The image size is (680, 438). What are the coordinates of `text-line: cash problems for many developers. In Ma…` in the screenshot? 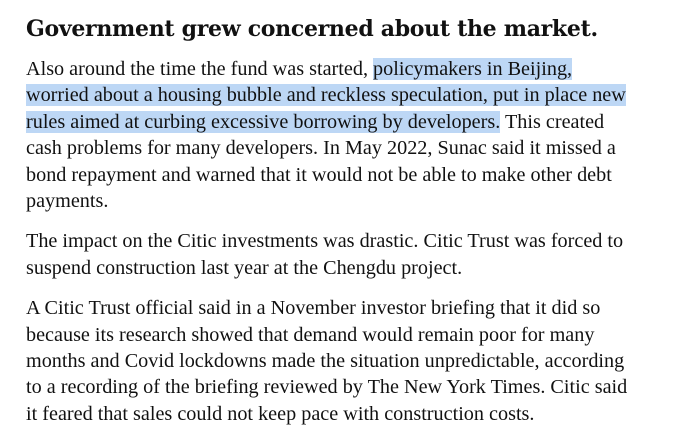 It's located at (321, 148).